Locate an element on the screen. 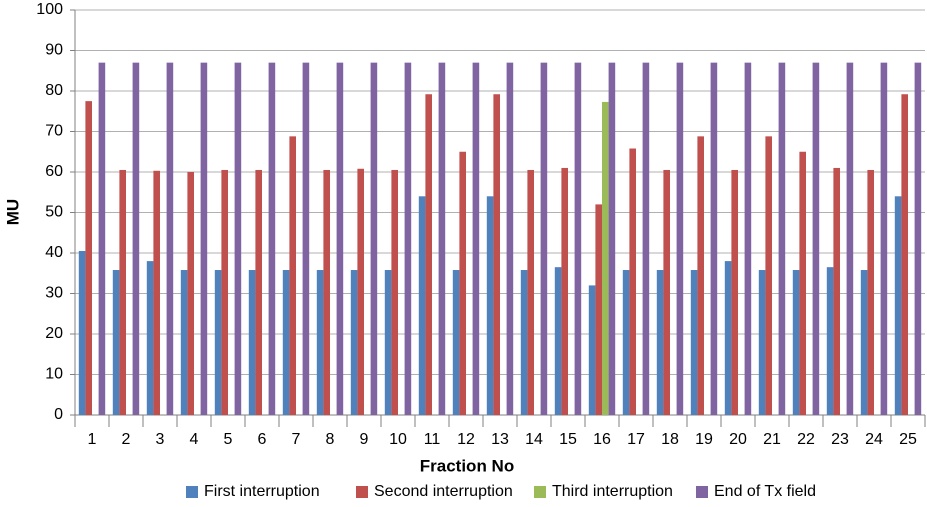 This screenshot has height=507, width=927. y-tick-label: 30 is located at coordinates (54, 293).